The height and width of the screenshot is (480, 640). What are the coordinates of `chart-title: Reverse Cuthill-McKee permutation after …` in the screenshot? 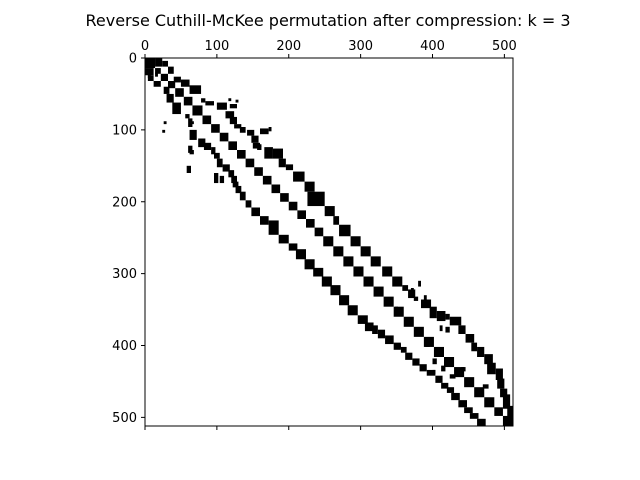 It's located at (327, 20).